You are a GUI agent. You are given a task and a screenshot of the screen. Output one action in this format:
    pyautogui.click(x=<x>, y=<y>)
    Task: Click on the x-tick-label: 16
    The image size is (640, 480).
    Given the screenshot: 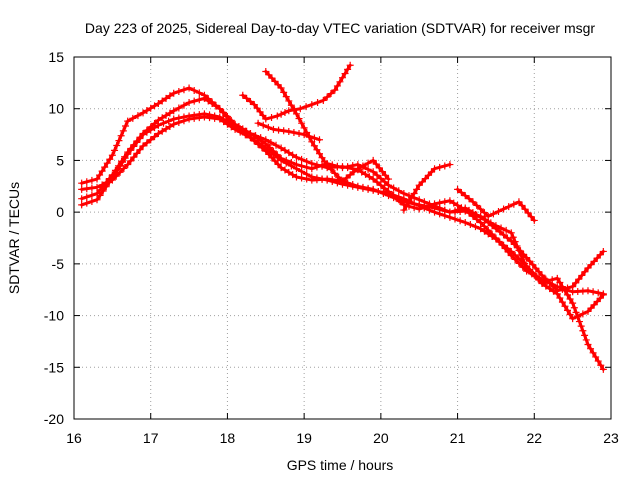 What is the action you would take?
    pyautogui.click(x=74, y=438)
    